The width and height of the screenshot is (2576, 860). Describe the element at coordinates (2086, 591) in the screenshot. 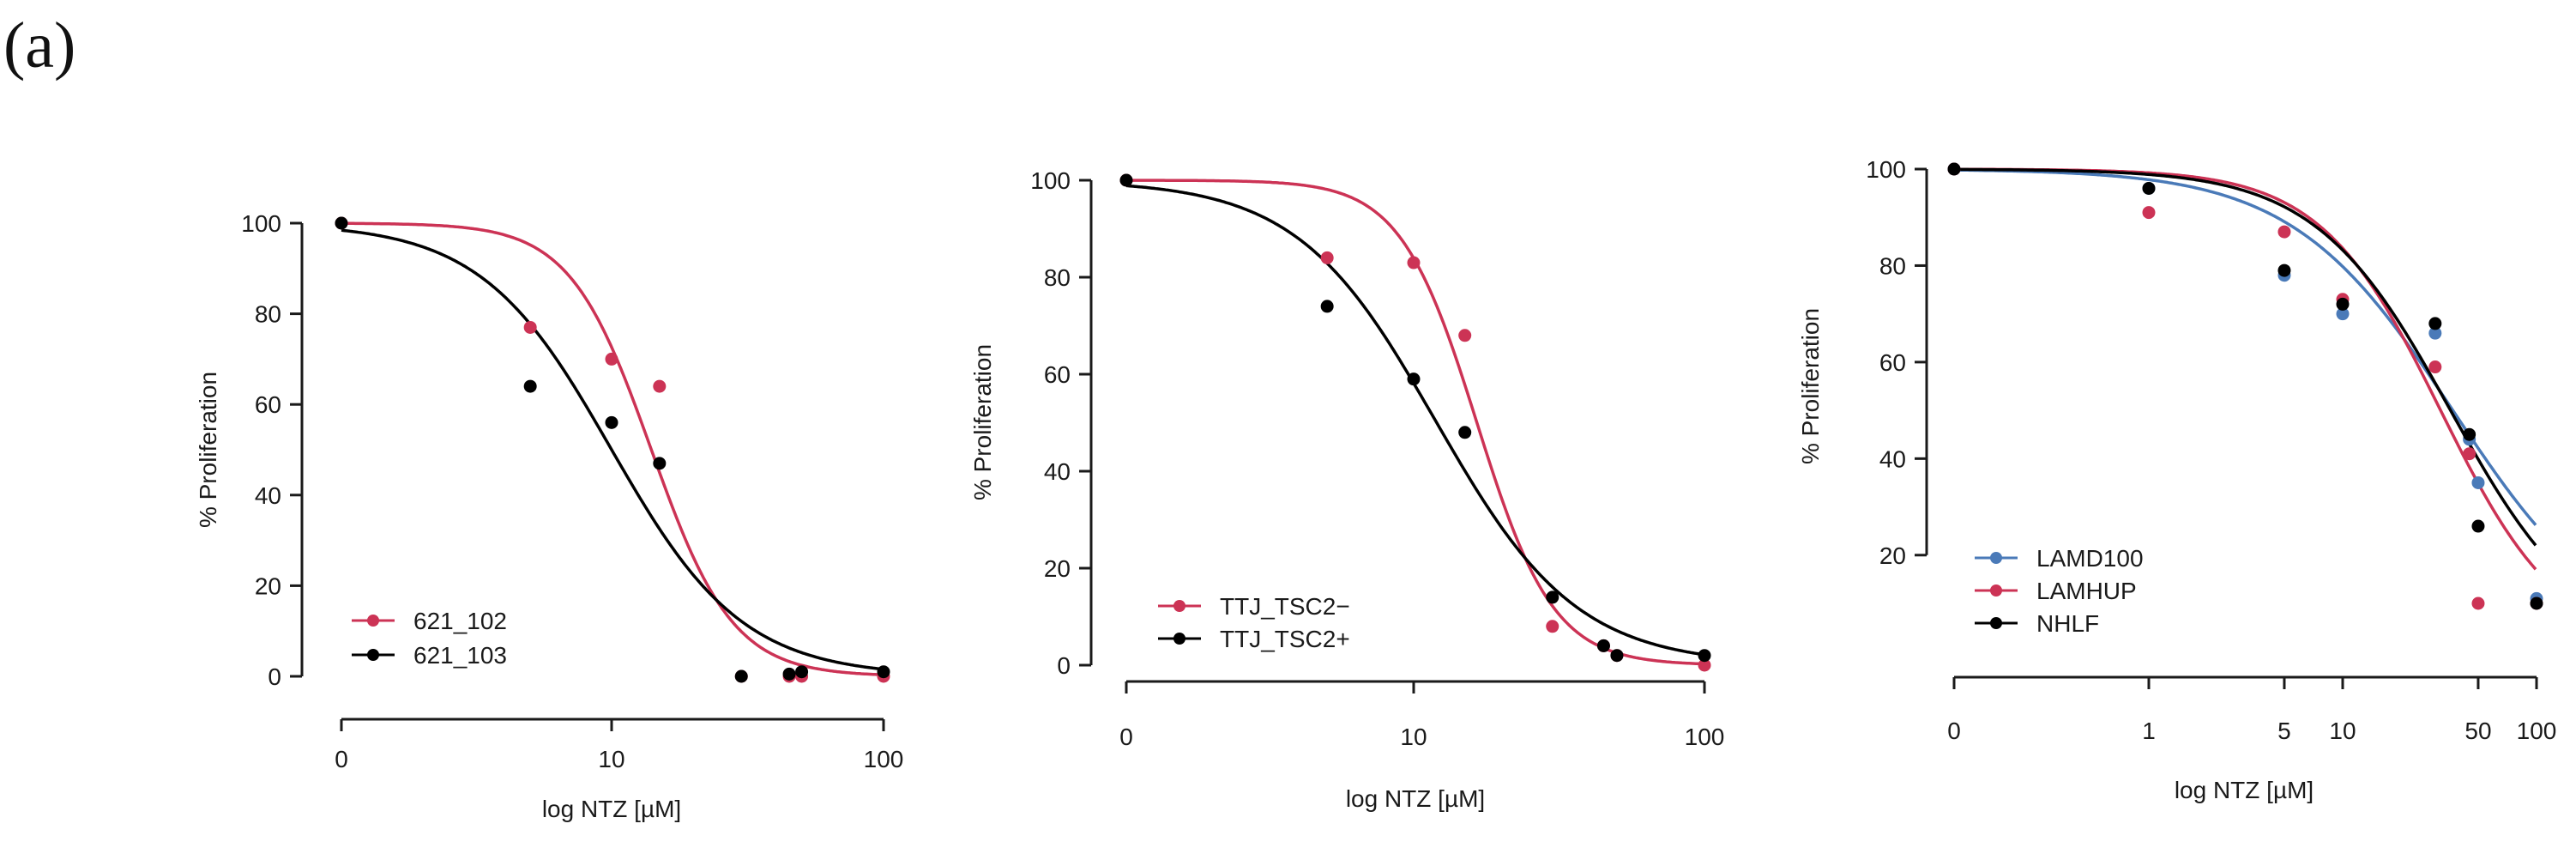

I see `legend-label: LAMHUP` at that location.